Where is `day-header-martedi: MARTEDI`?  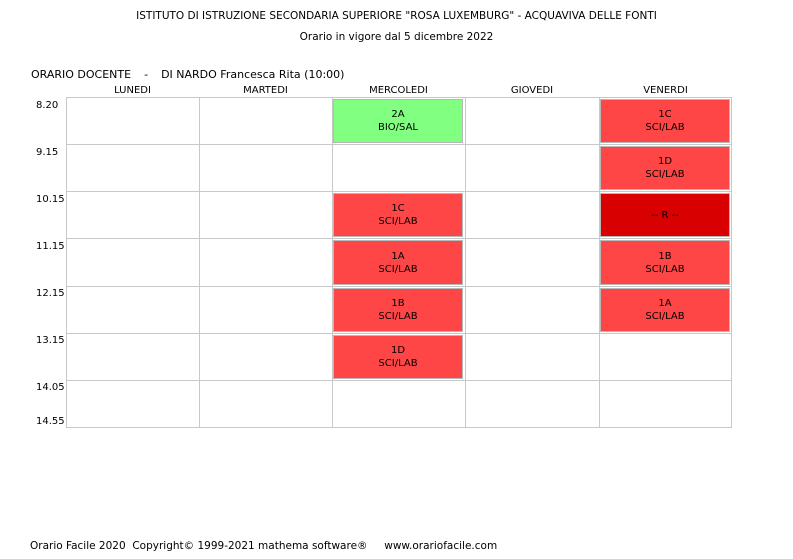
day-header-martedi: MARTEDI is located at coordinates (265, 90).